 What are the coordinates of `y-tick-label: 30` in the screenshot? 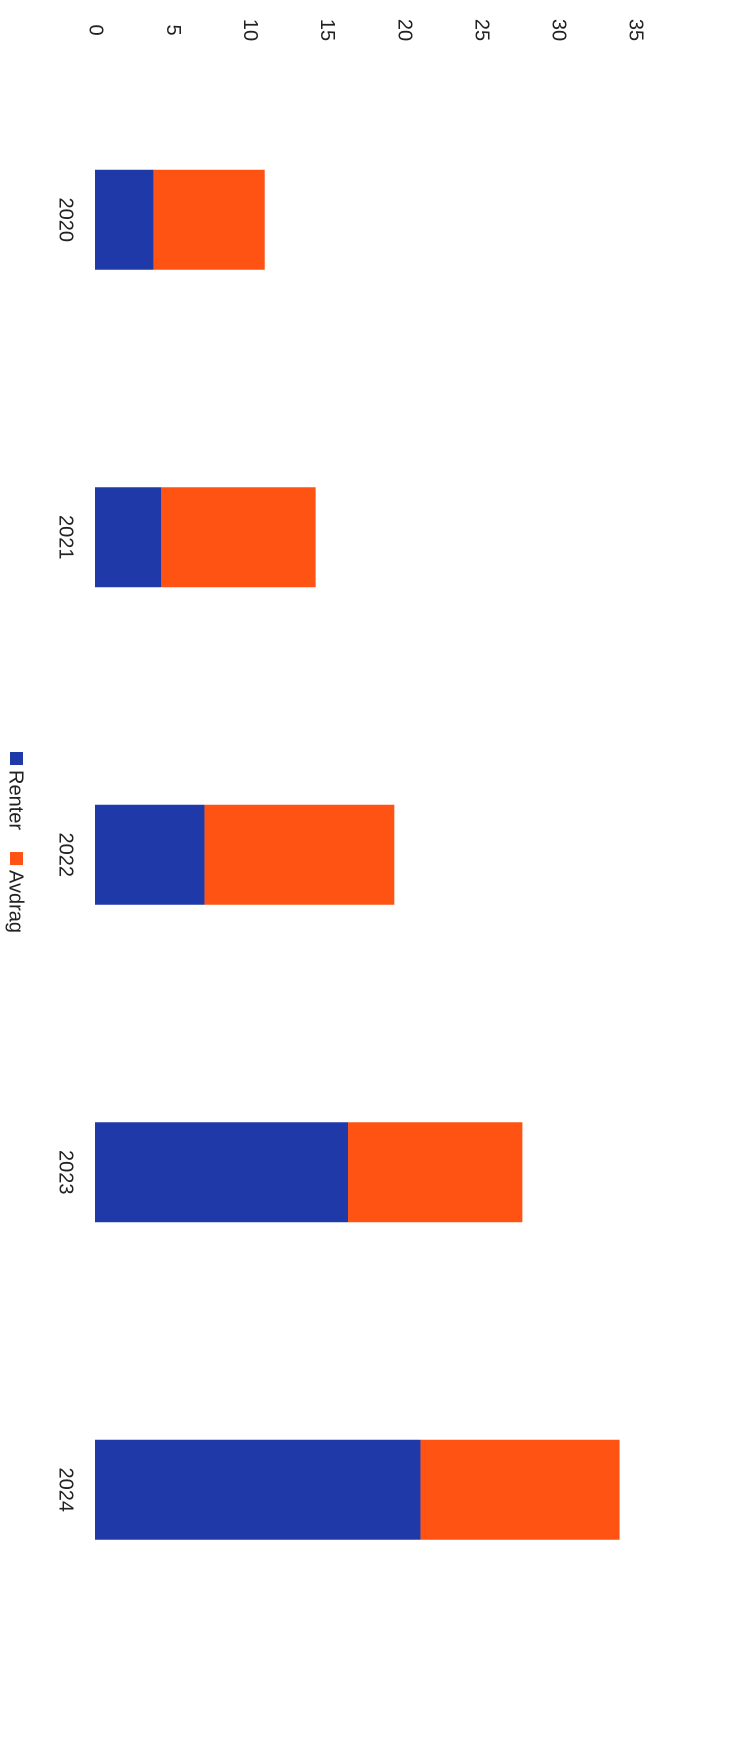 It's located at (559, 30).